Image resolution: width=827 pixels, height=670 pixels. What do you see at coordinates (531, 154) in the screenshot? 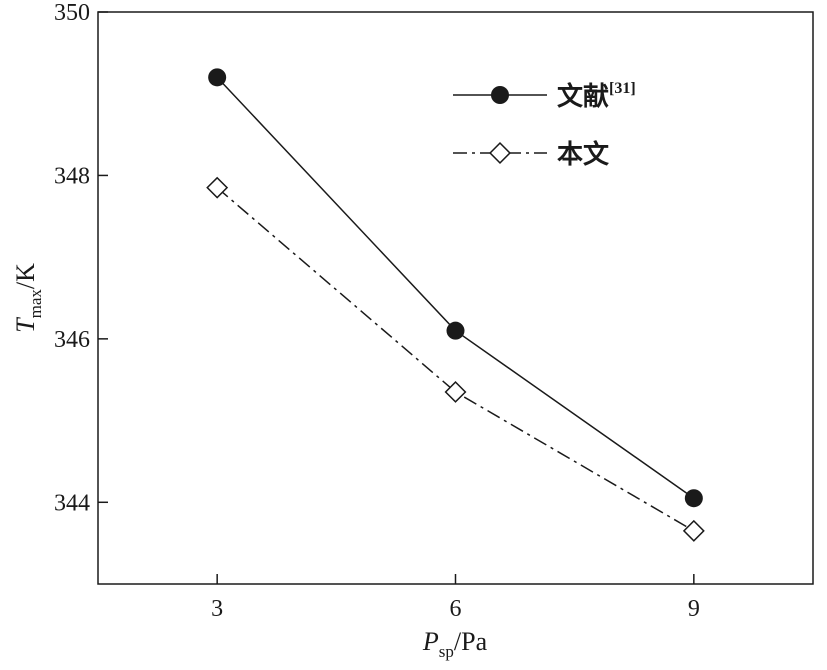
I see `legend-entry-series-2: 本文` at bounding box center [531, 154].